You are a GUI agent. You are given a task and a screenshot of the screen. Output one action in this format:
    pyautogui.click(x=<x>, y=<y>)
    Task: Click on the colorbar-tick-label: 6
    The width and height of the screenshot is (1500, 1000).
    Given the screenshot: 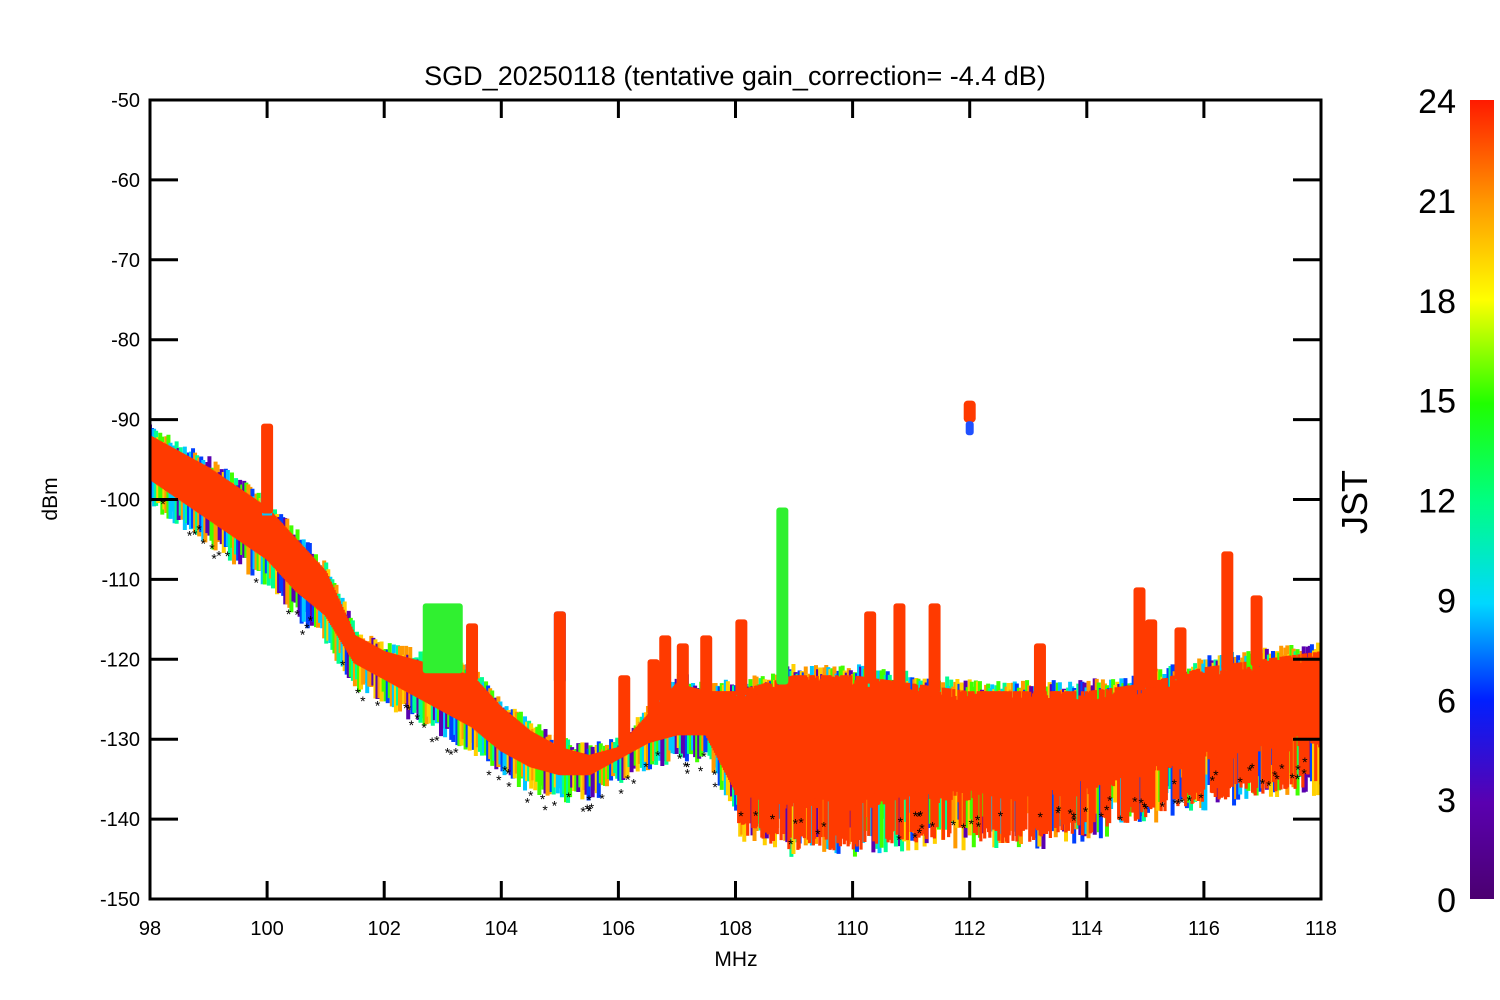 What is the action you would take?
    pyautogui.click(x=1446, y=701)
    